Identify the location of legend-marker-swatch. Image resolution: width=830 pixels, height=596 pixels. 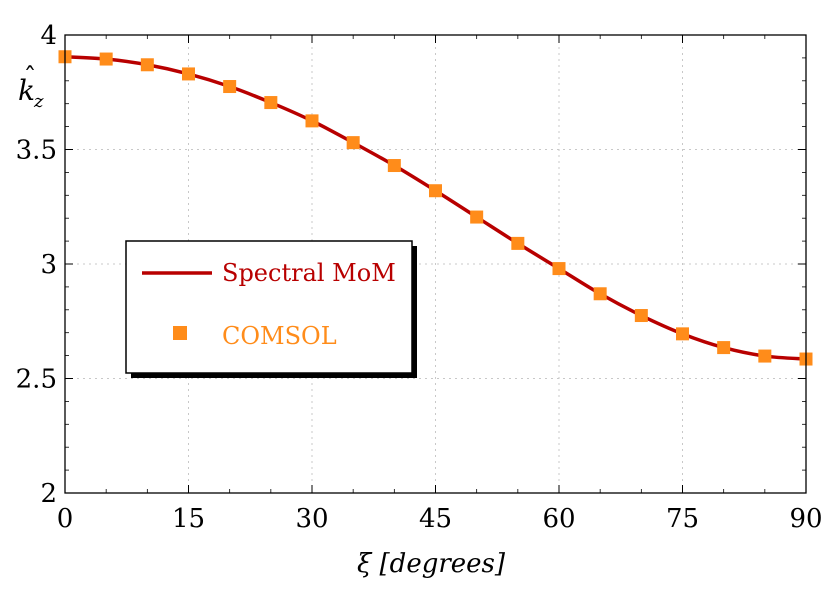
(180, 333).